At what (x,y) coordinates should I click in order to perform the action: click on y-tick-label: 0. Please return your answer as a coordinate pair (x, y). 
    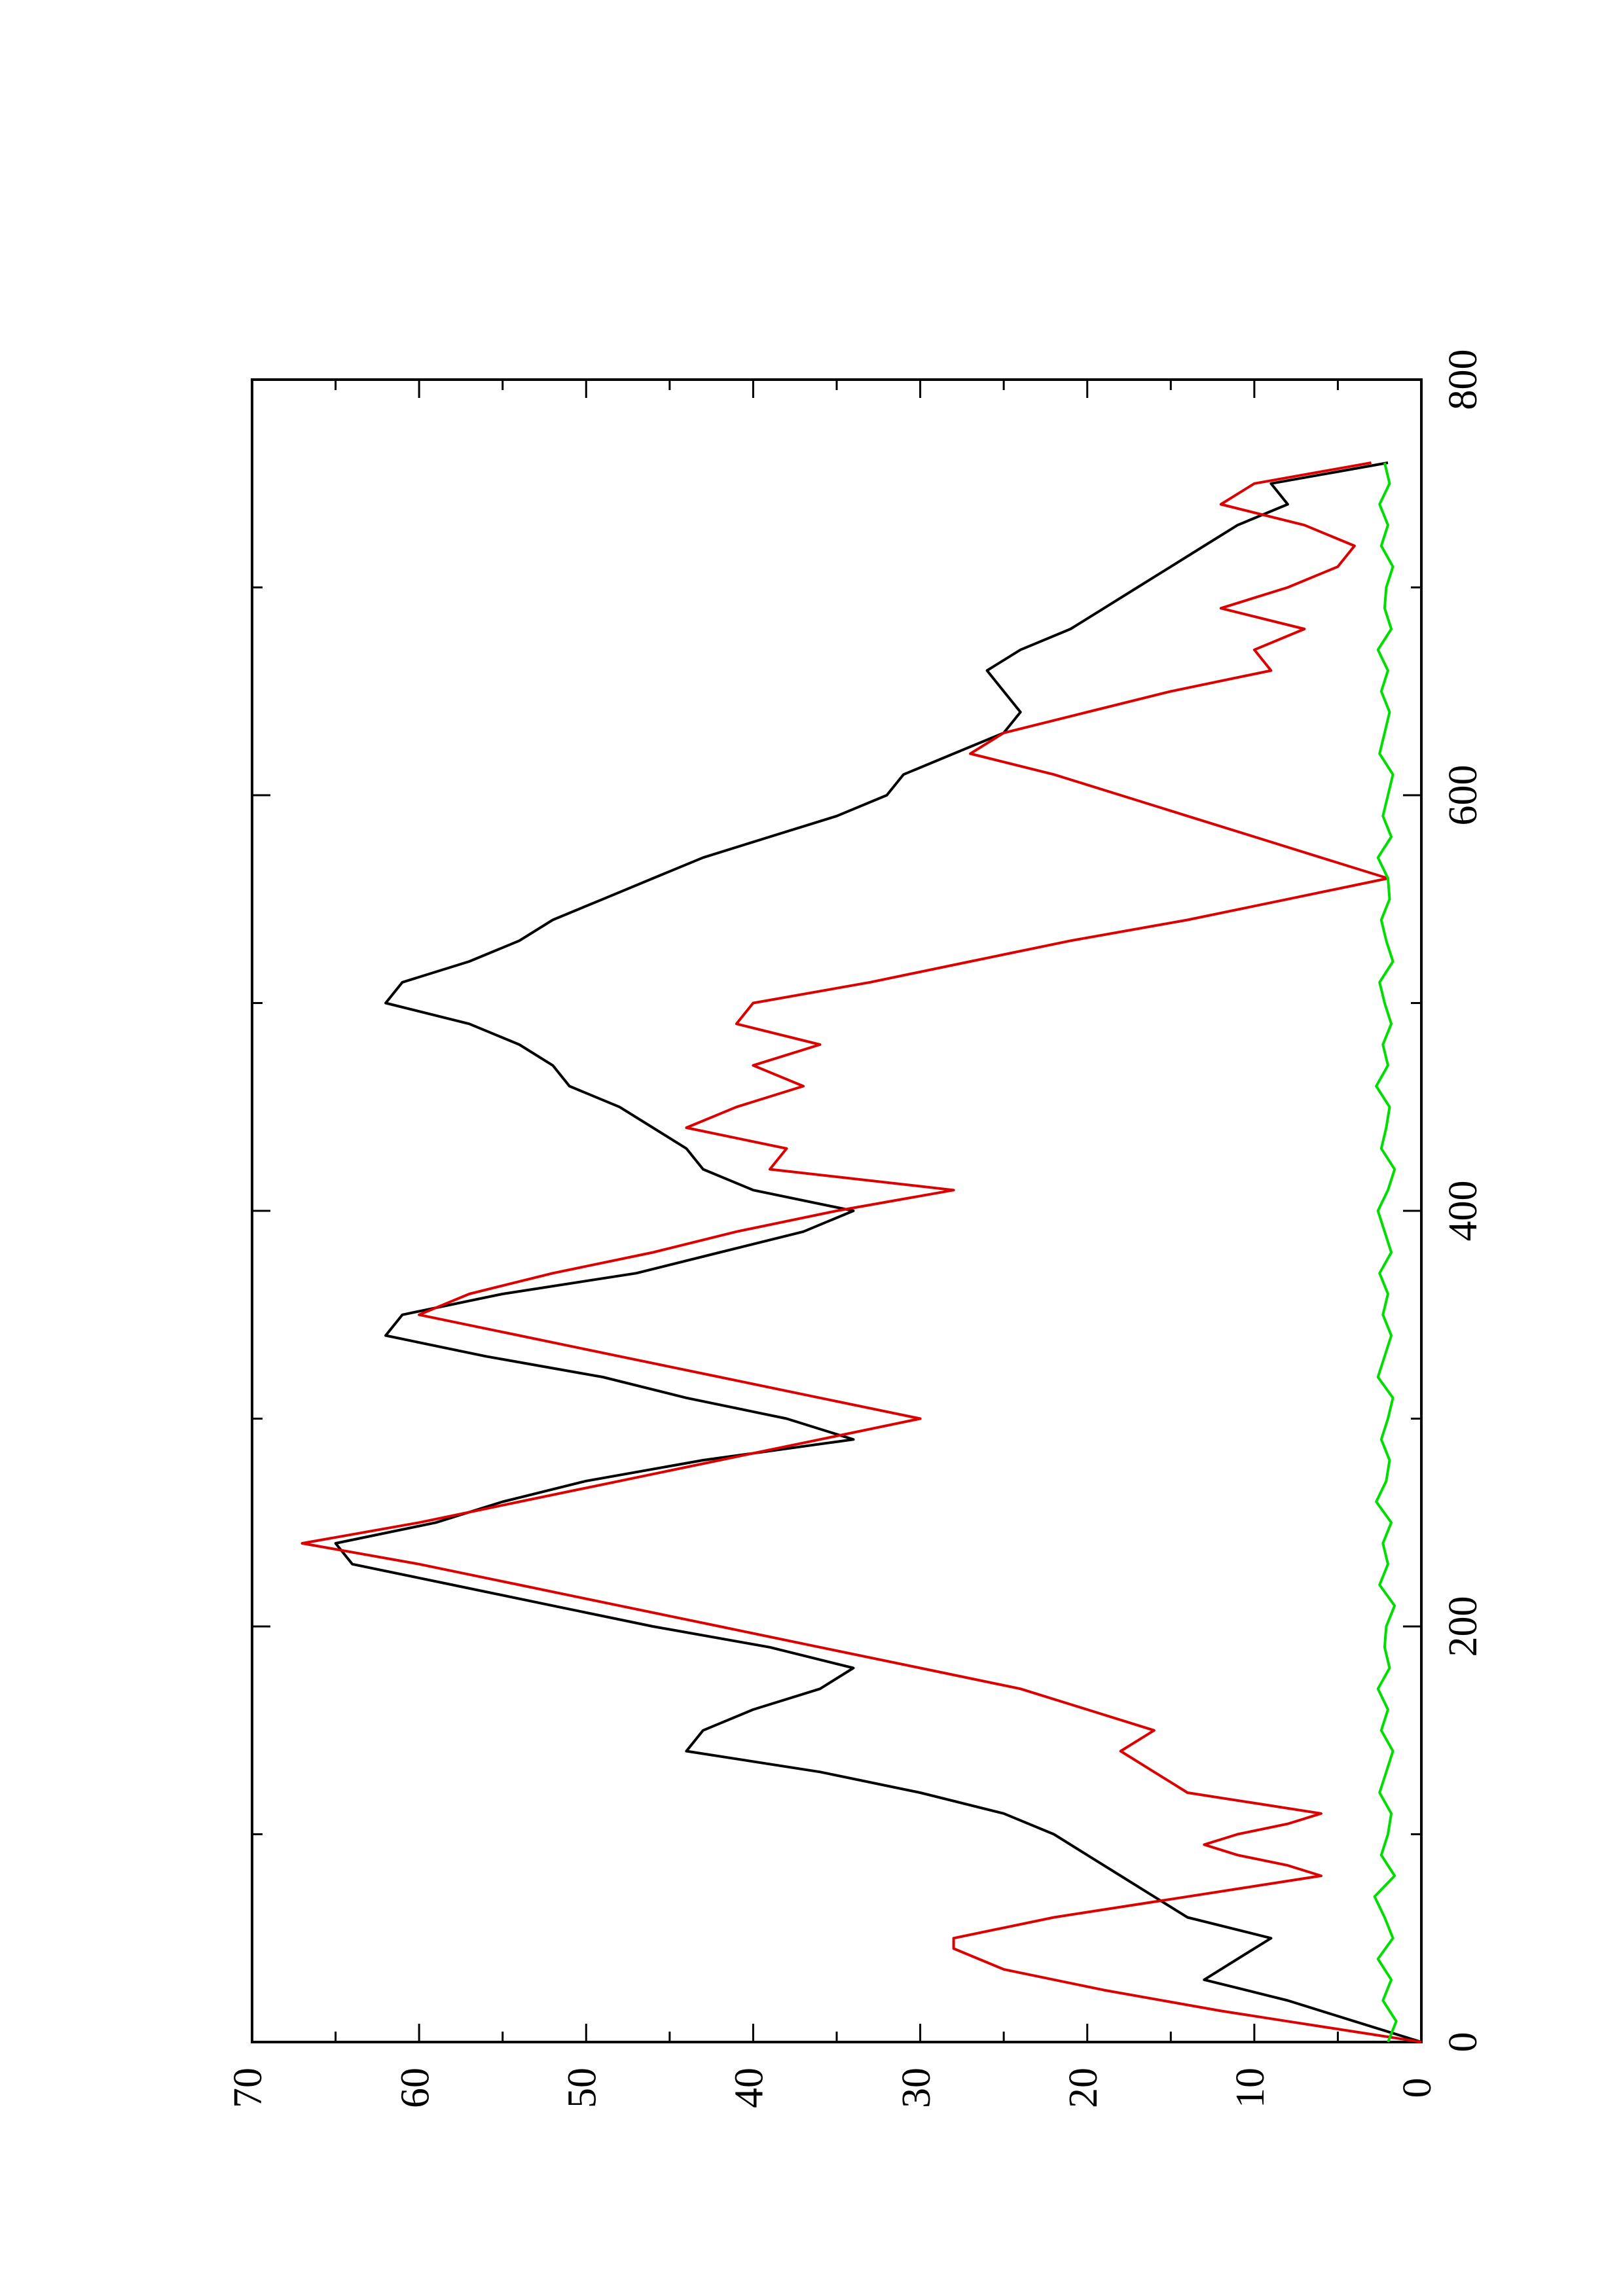
    Looking at the image, I should click on (1417, 2088).